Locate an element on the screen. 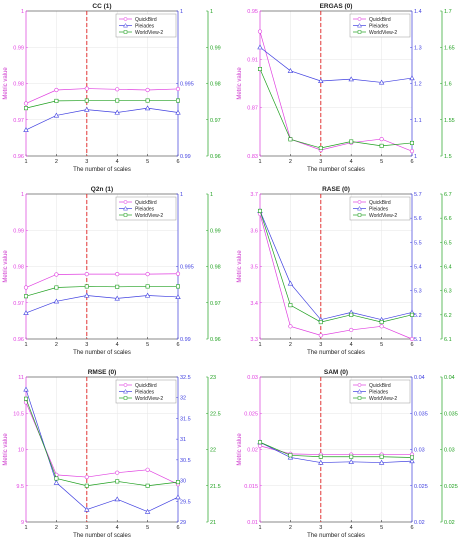 The height and width of the screenshot is (550, 468). y-tick-label-right-inner: 31.5 is located at coordinates (185, 419).